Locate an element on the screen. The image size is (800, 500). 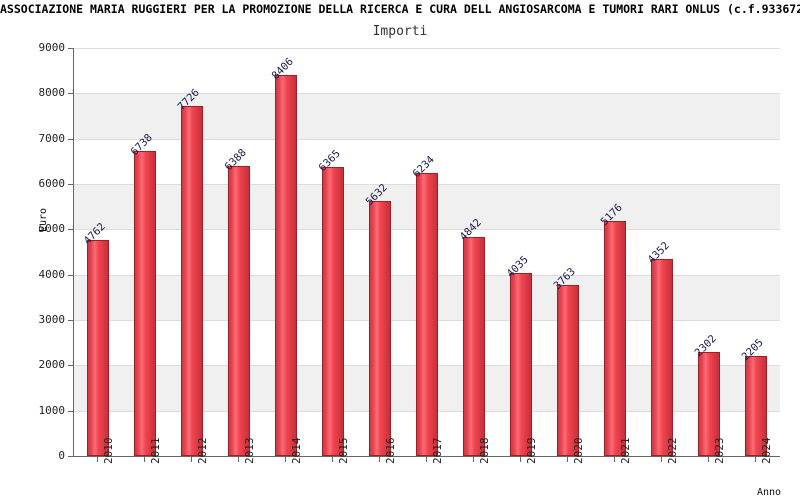
x-axis-tick-label: 2019 is located at coordinates (532, 451).